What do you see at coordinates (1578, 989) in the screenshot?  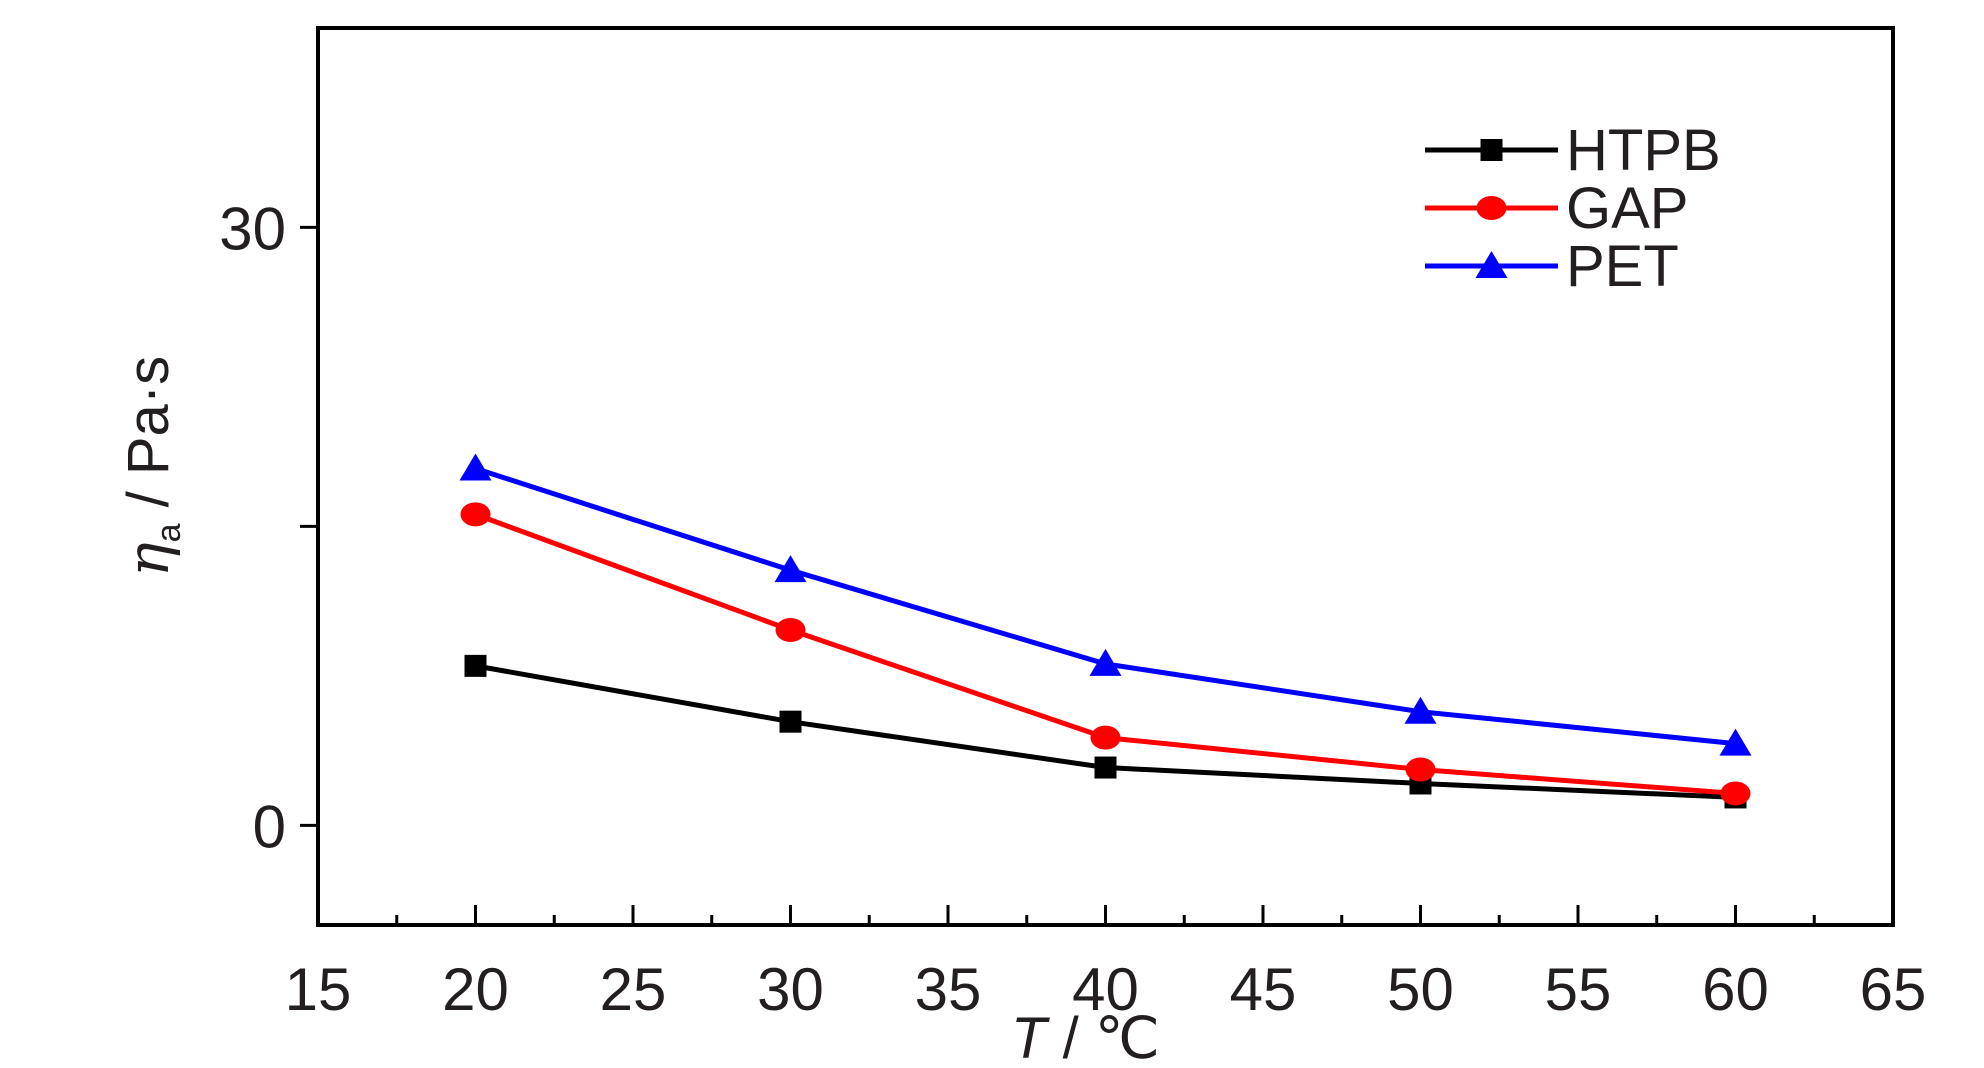 I see `x-tick-label: 55` at bounding box center [1578, 989].